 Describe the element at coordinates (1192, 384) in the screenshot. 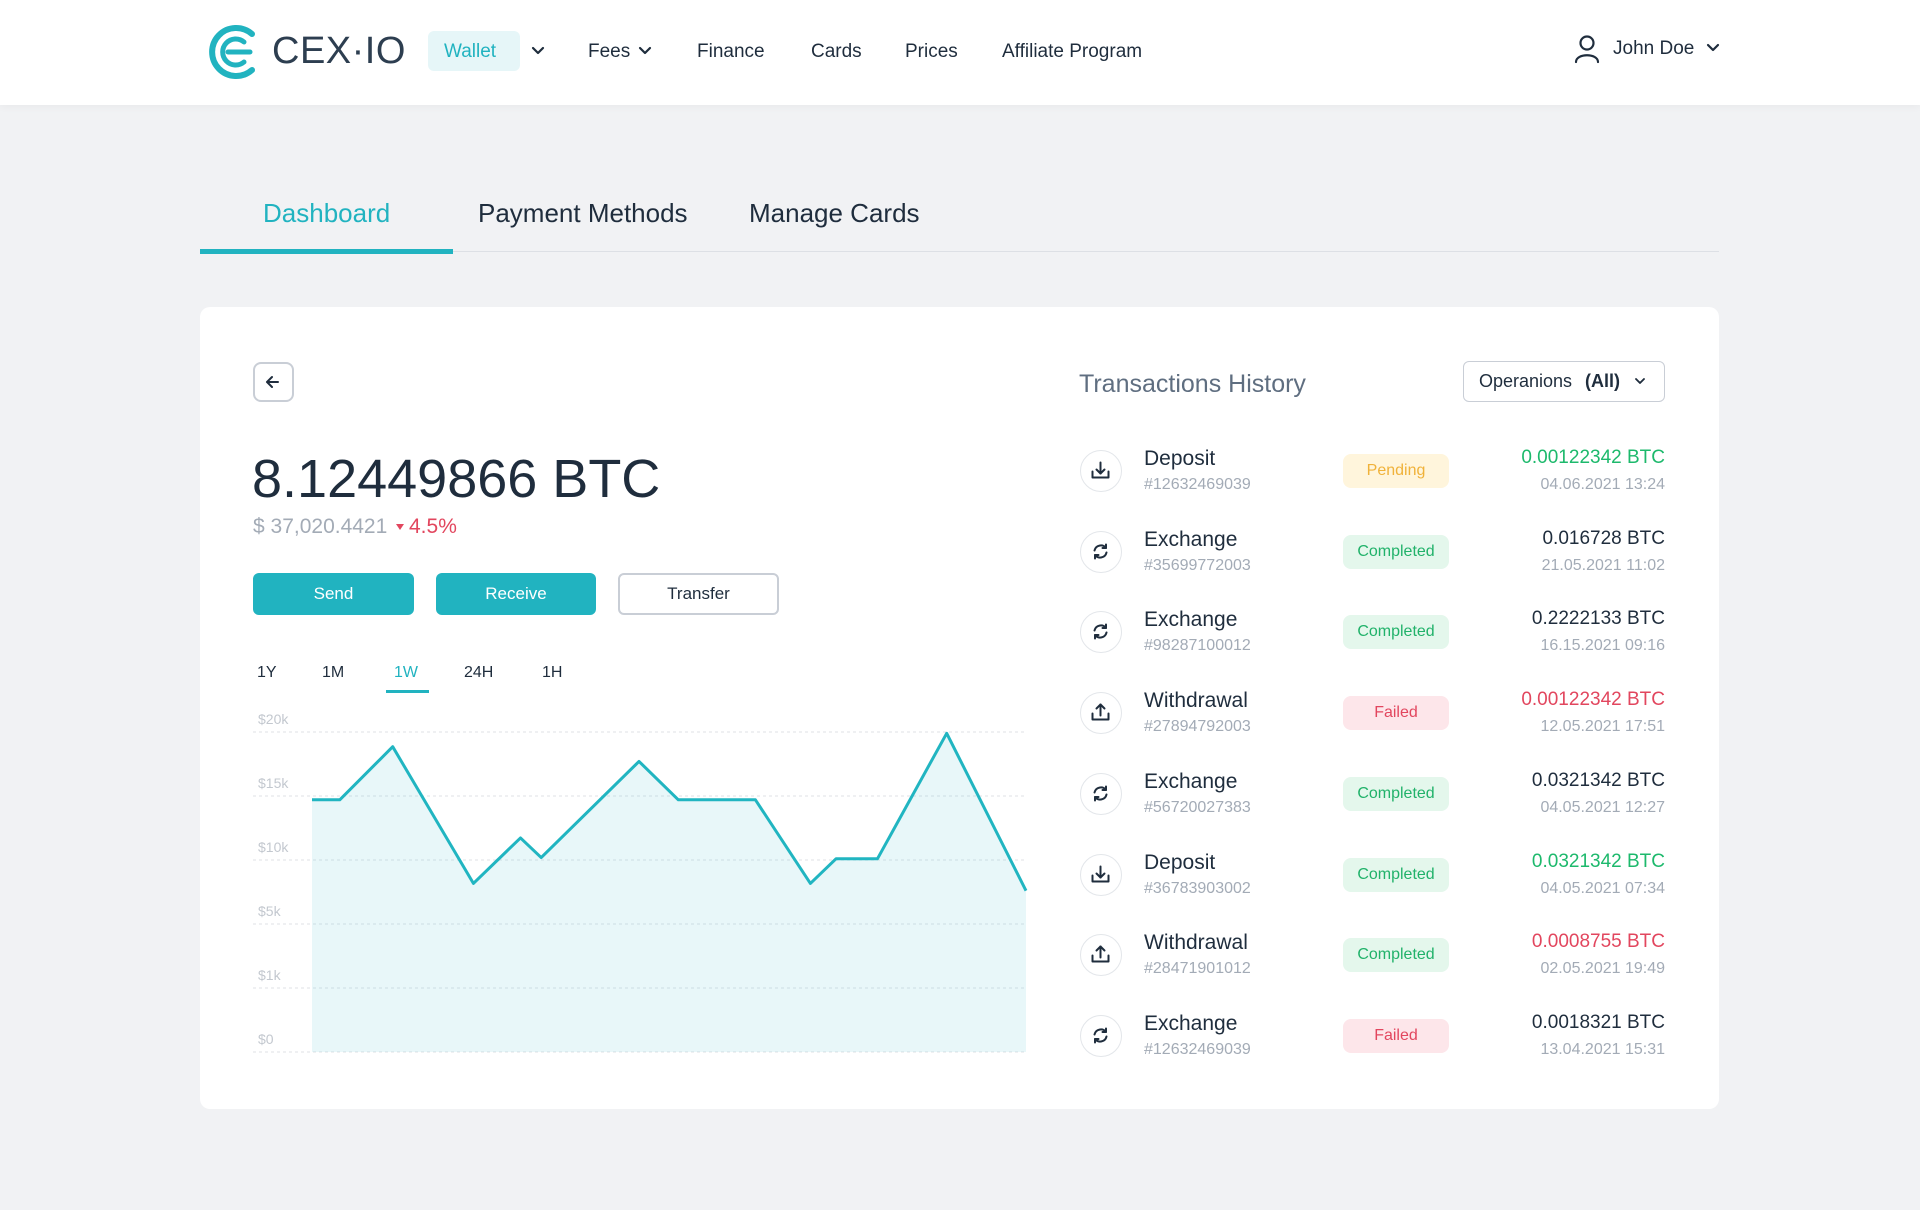

I see `section-title: Transactions History` at that location.